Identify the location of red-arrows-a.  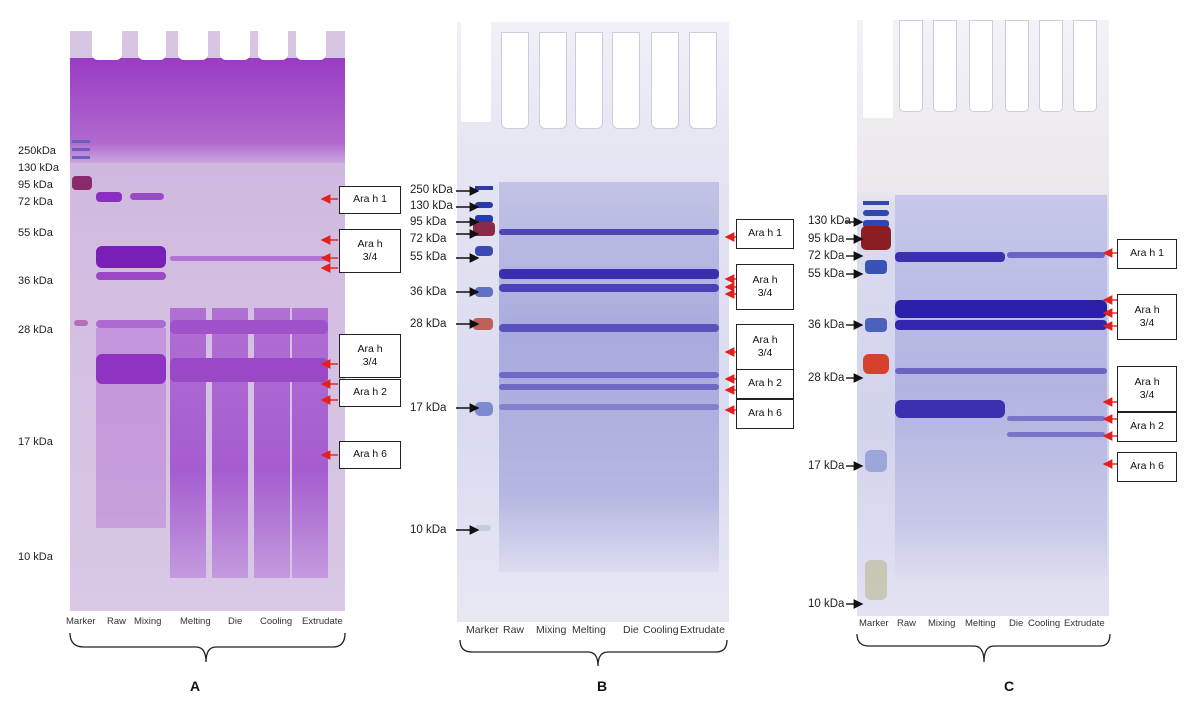
(329, 327).